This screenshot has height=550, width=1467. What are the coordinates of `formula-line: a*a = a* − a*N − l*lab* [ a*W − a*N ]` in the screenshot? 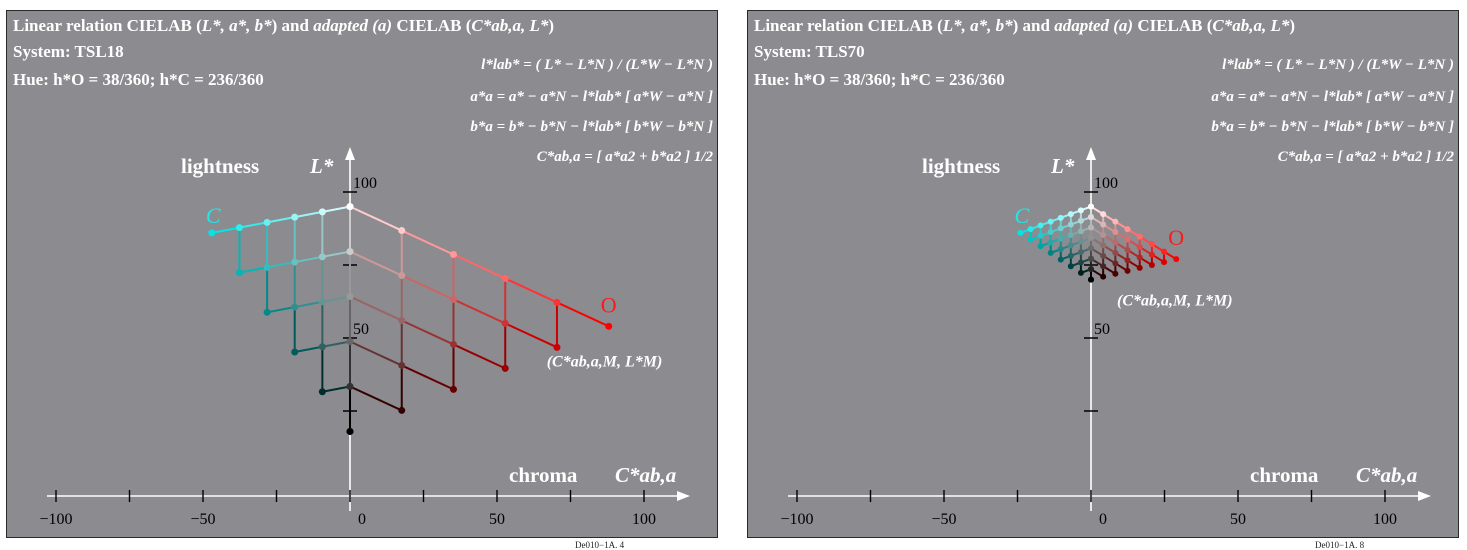 It's located at (1332, 97).